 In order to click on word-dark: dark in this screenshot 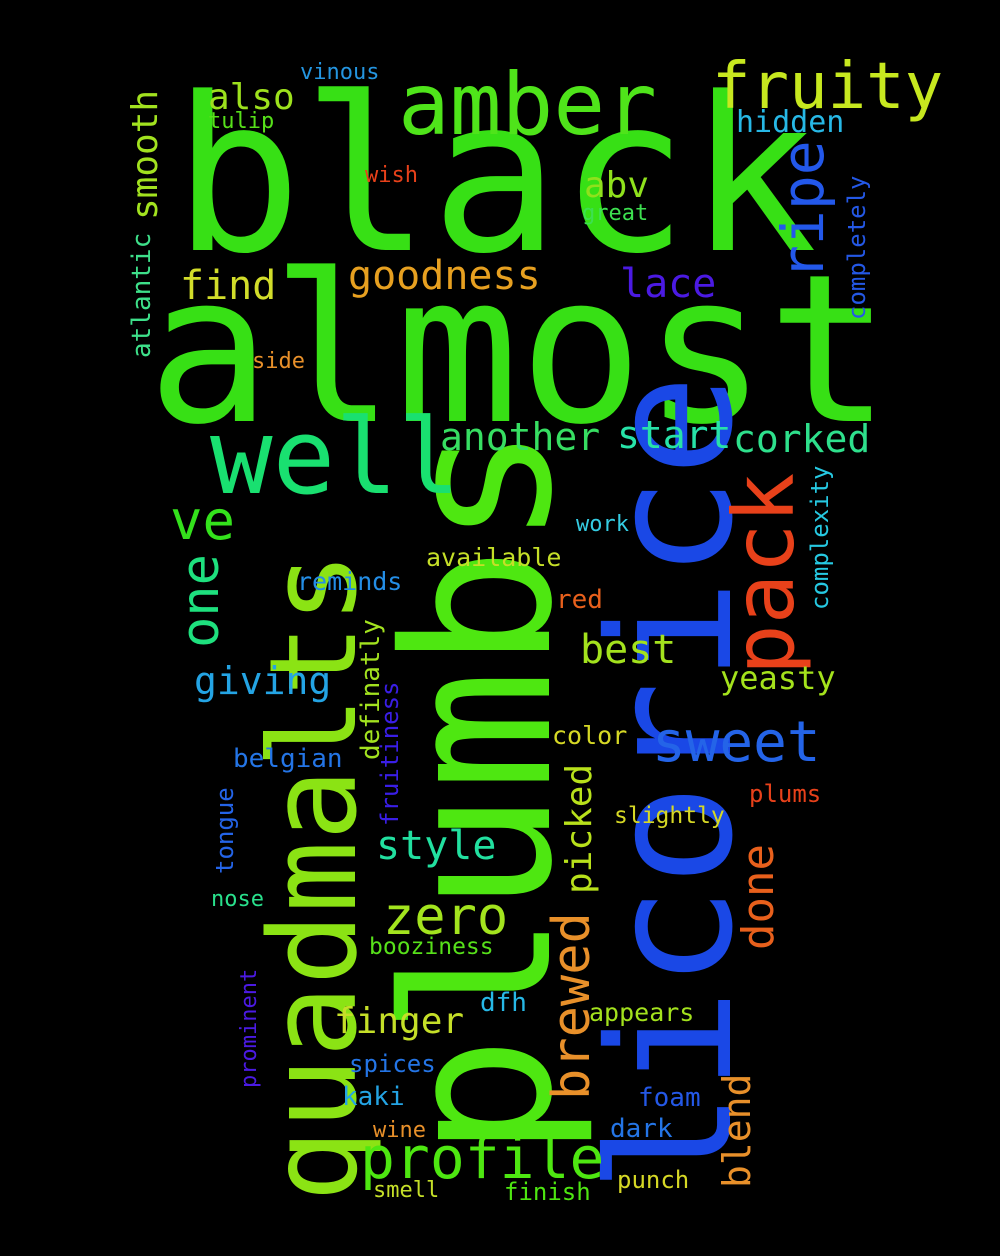, I will do `click(641, 1129)`.